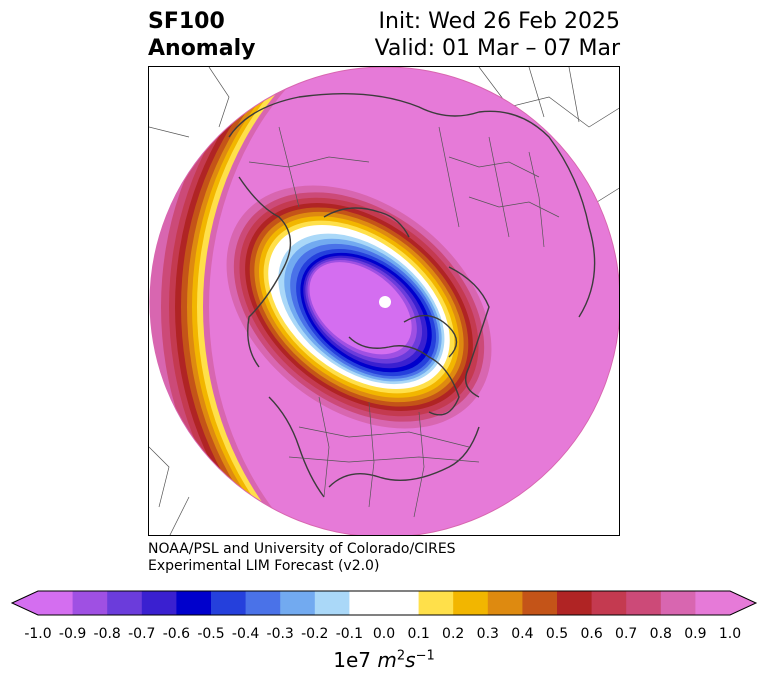  What do you see at coordinates (186, 21) in the screenshot?
I see `variable-name: SF100` at bounding box center [186, 21].